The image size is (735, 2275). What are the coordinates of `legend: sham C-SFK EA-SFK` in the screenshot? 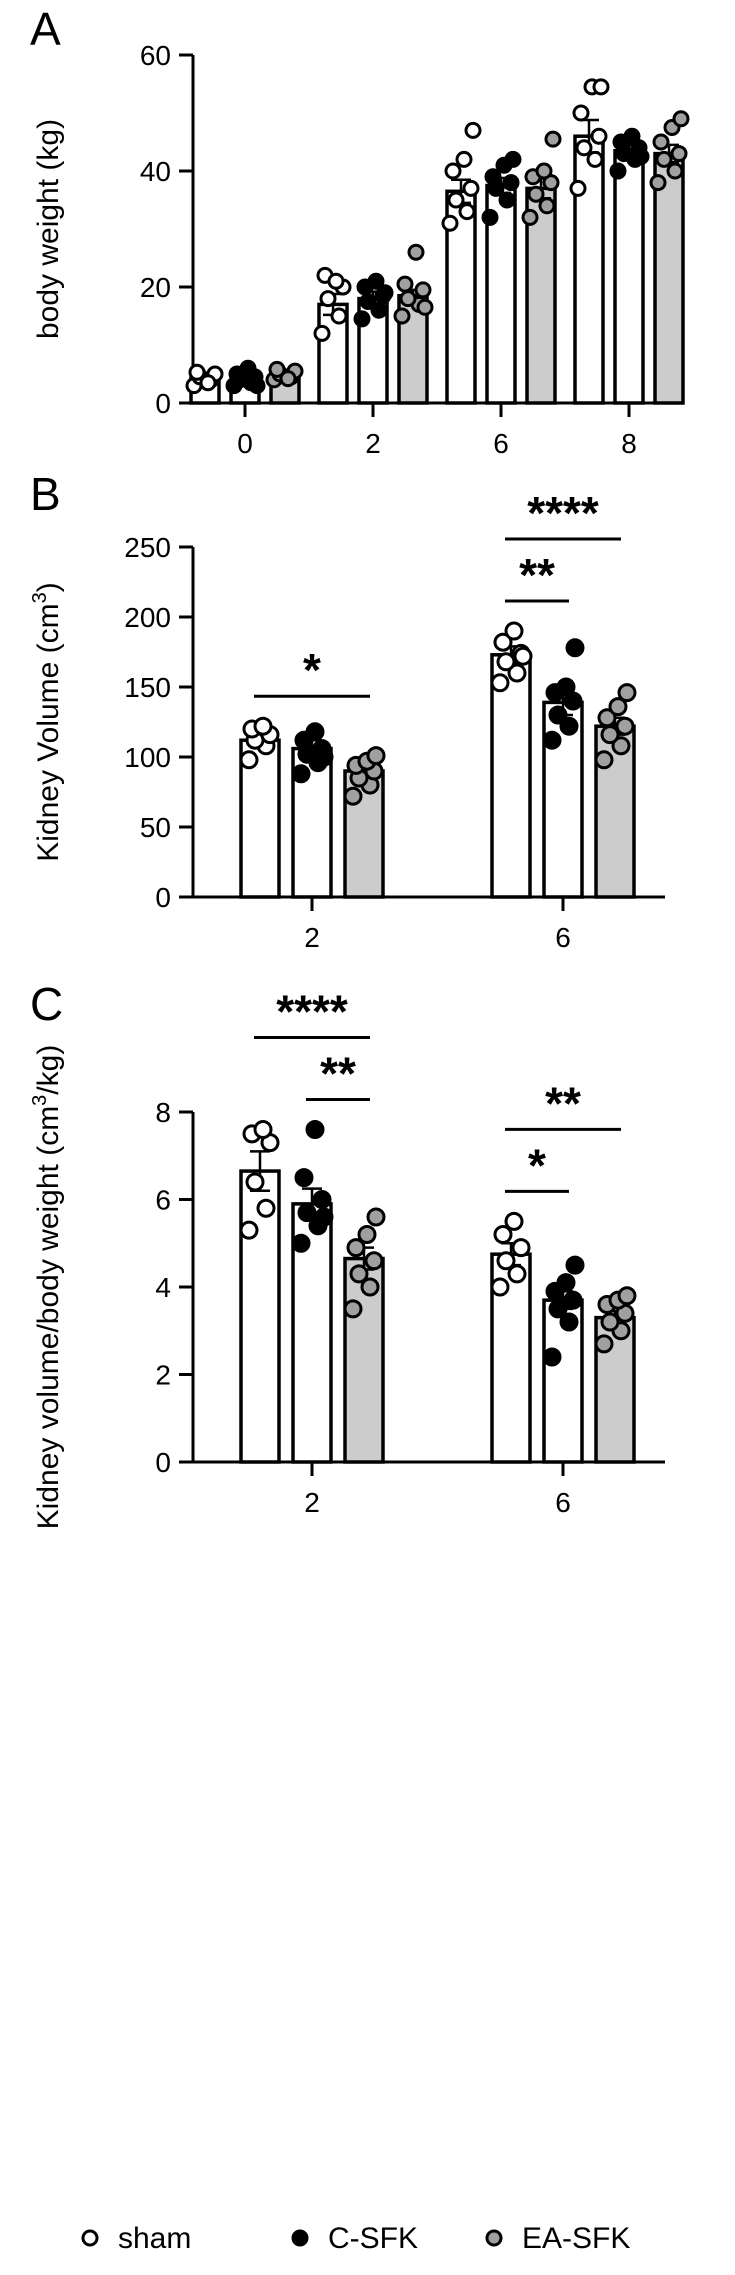 It's located at (355, 2238).